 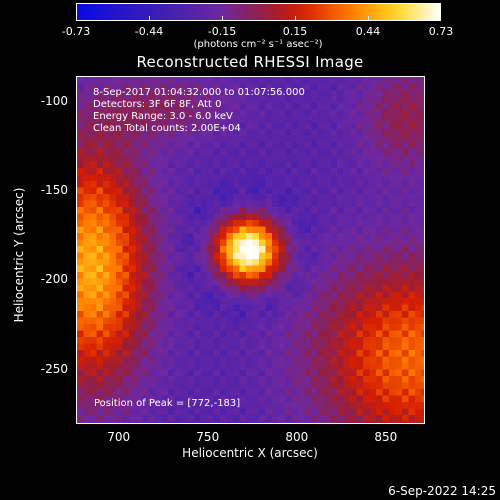 I want to click on colorbar-tick-label: -0.44, so click(x=149, y=31).